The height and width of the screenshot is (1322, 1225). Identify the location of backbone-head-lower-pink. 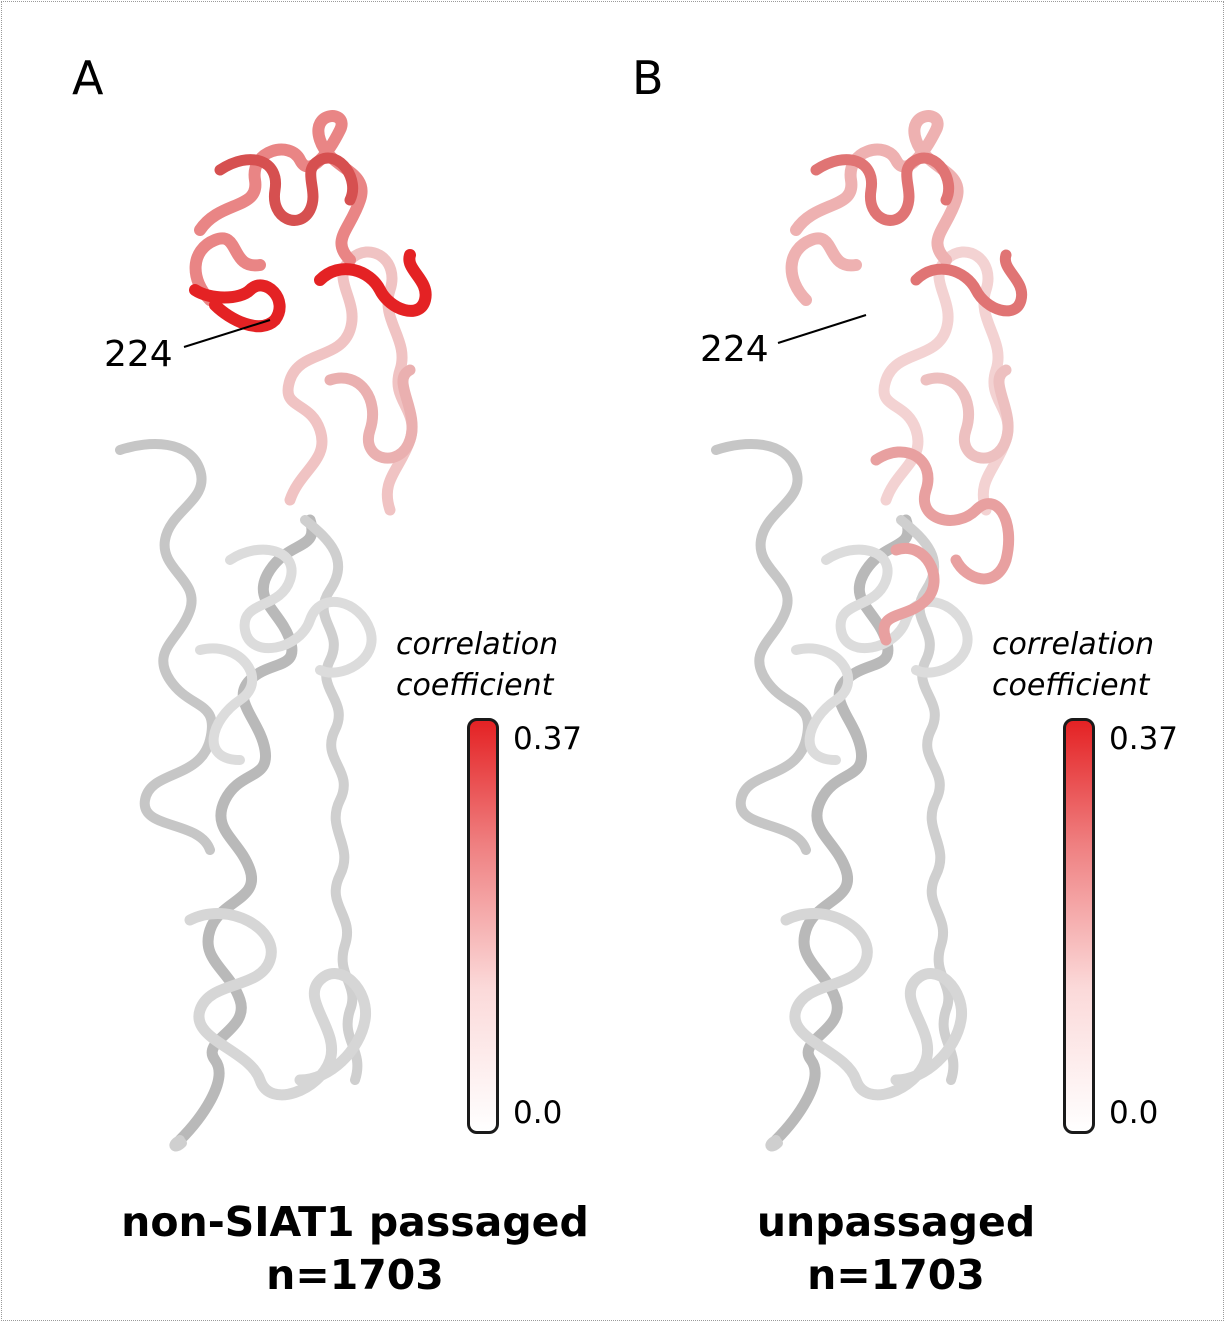
(942, 546).